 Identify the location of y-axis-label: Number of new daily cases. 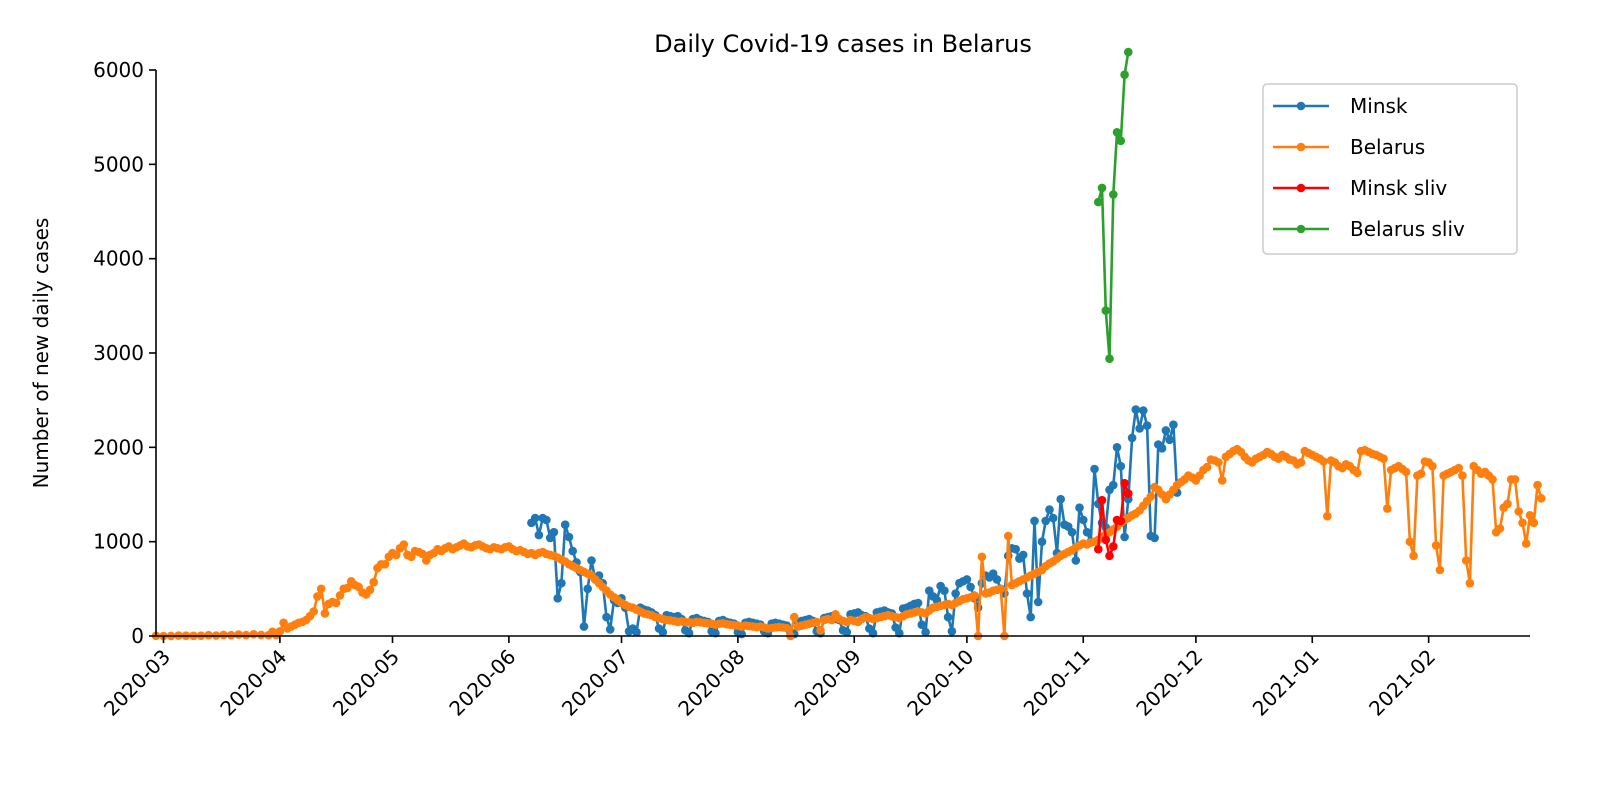
(41, 353).